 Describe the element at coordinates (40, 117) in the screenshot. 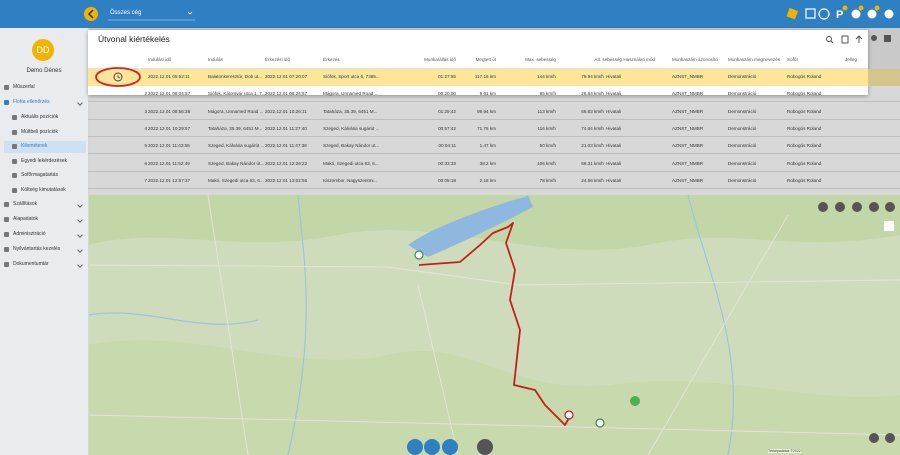

I see `submenu-item: Aktuális pozíciók` at that location.